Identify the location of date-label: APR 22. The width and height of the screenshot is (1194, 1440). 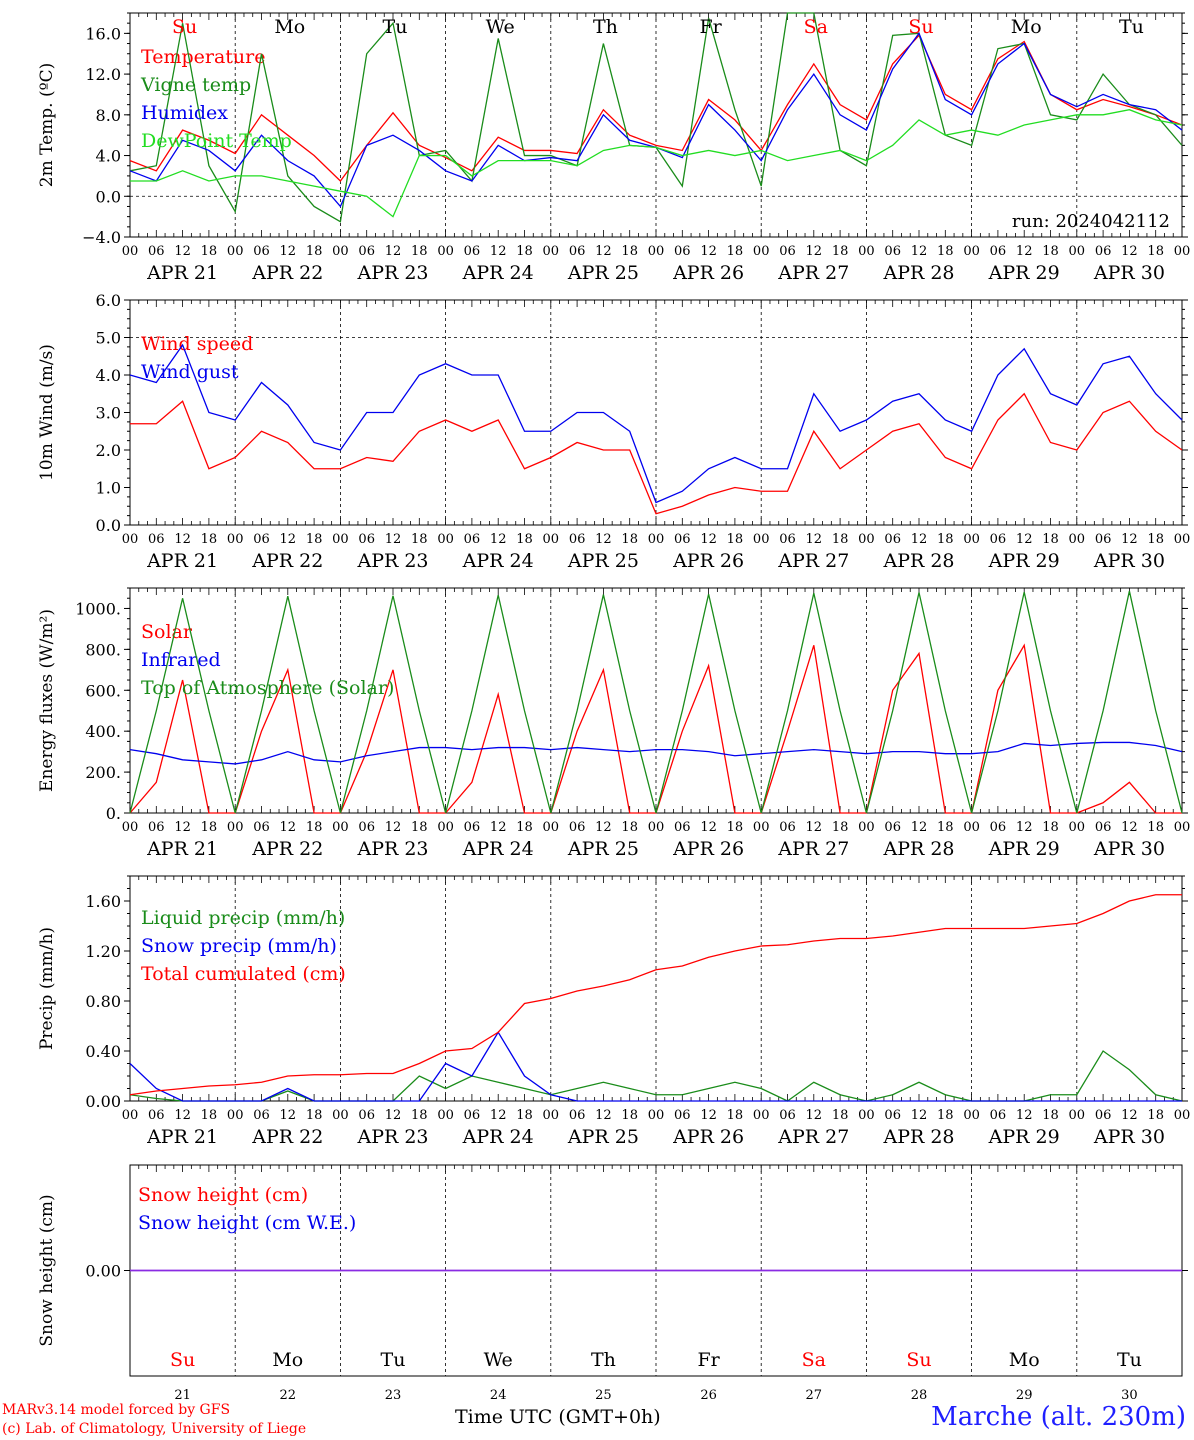
(287, 561).